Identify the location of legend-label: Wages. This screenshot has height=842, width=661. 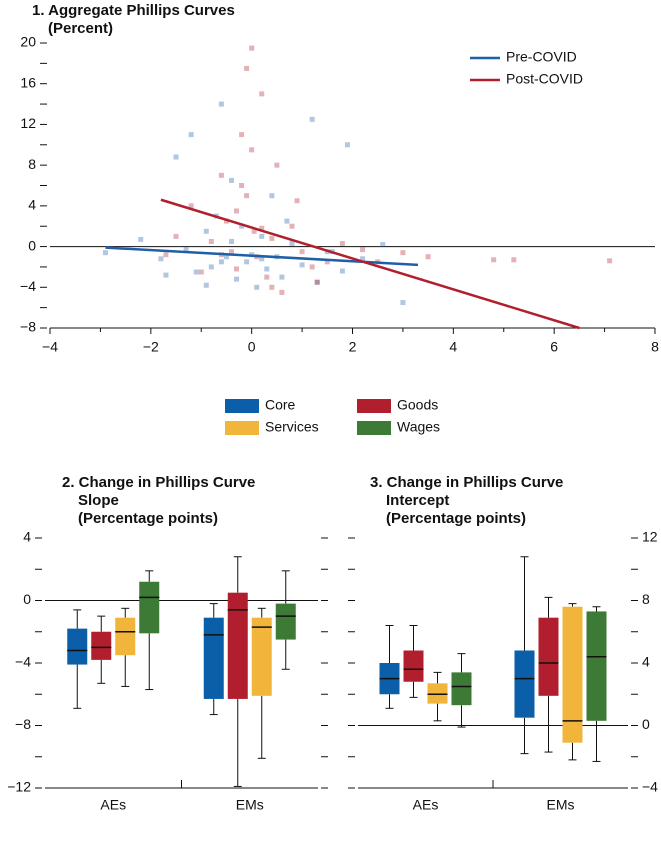
(418, 427).